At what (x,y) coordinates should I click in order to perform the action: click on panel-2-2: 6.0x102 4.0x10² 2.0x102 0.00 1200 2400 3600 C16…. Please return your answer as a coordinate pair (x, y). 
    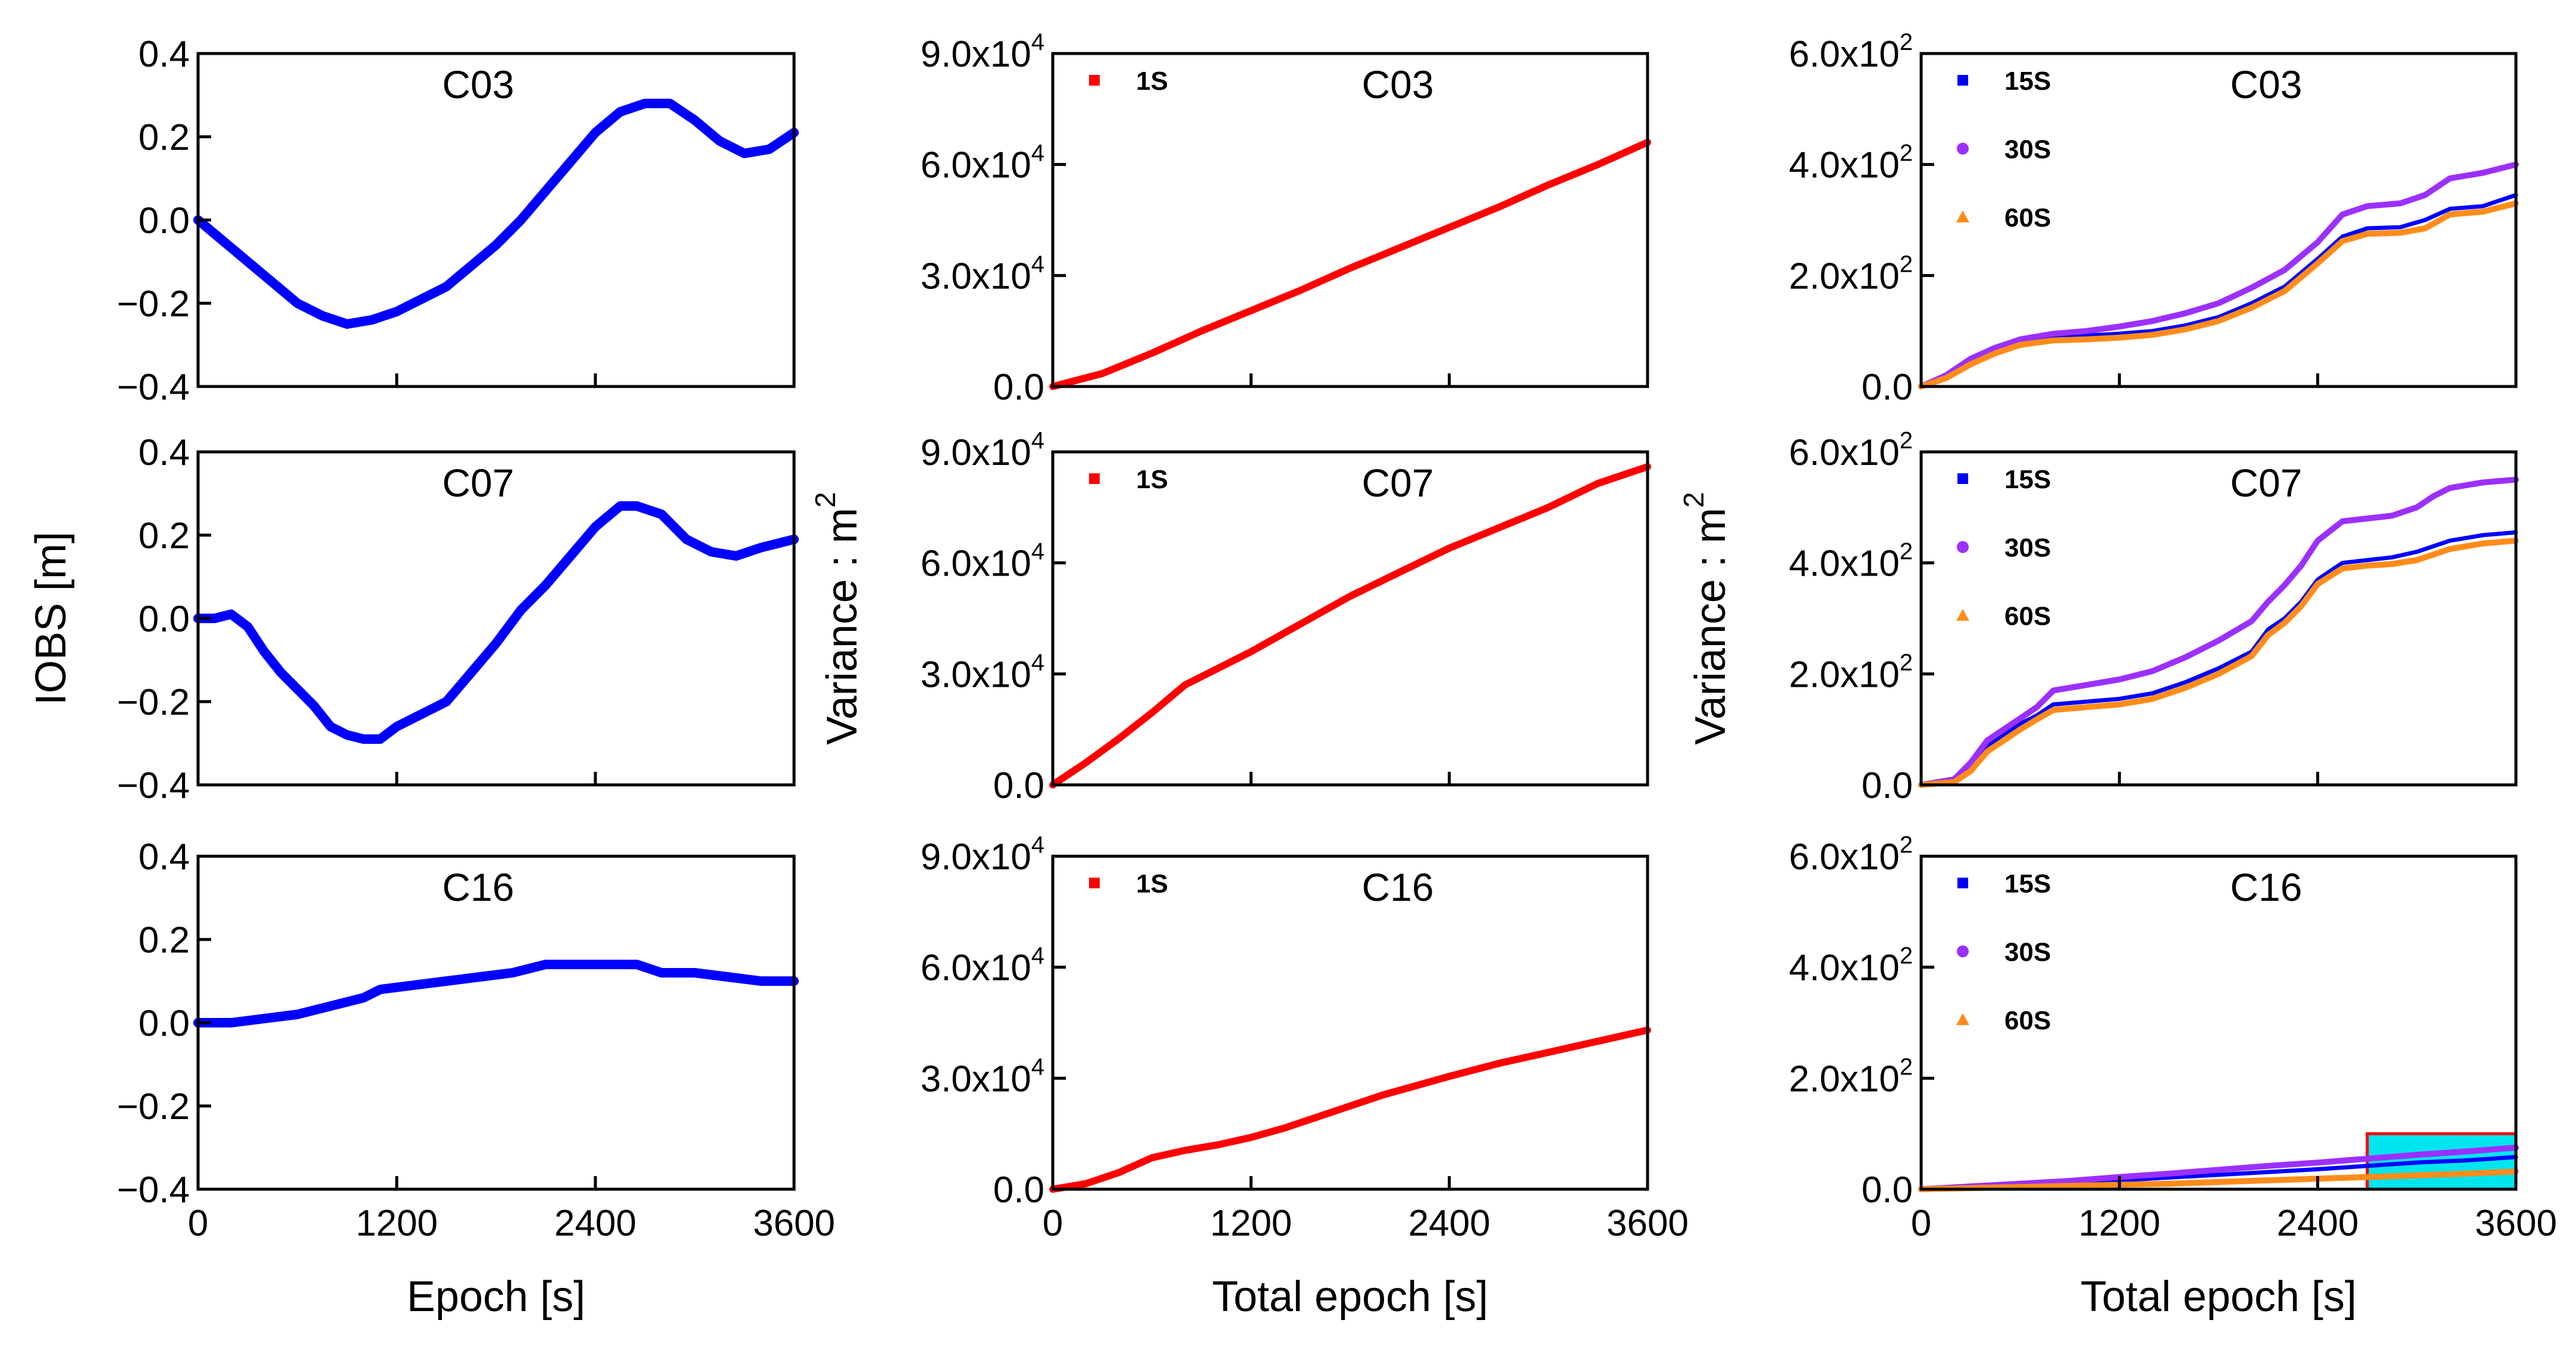
    Looking at the image, I should click on (2173, 1076).